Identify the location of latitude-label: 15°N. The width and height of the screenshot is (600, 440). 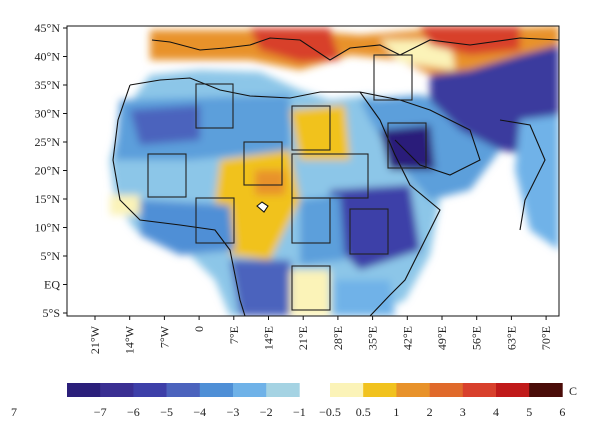
(48, 199).